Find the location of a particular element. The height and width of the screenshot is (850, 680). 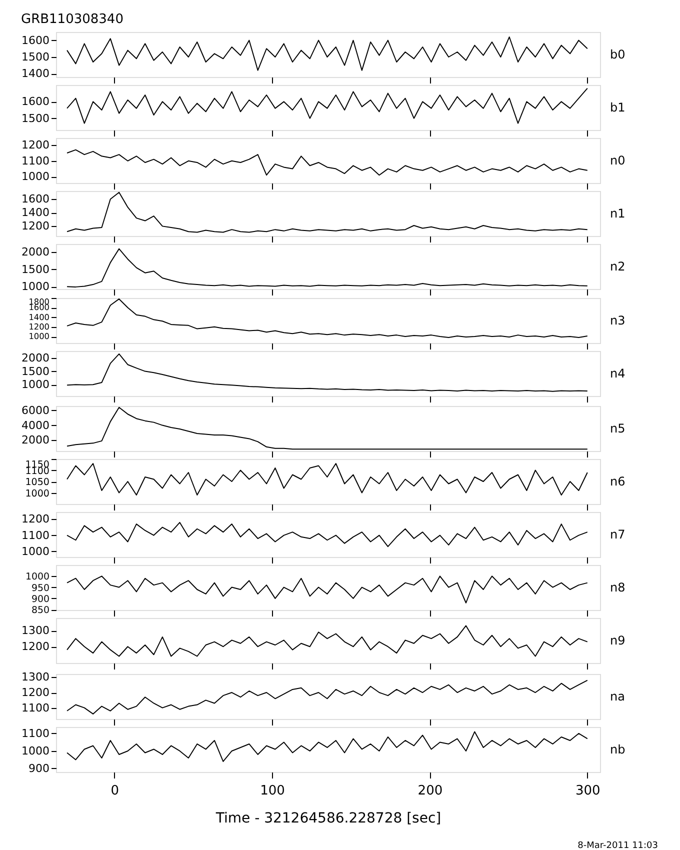

x-tick-label: 200 is located at coordinates (430, 791).